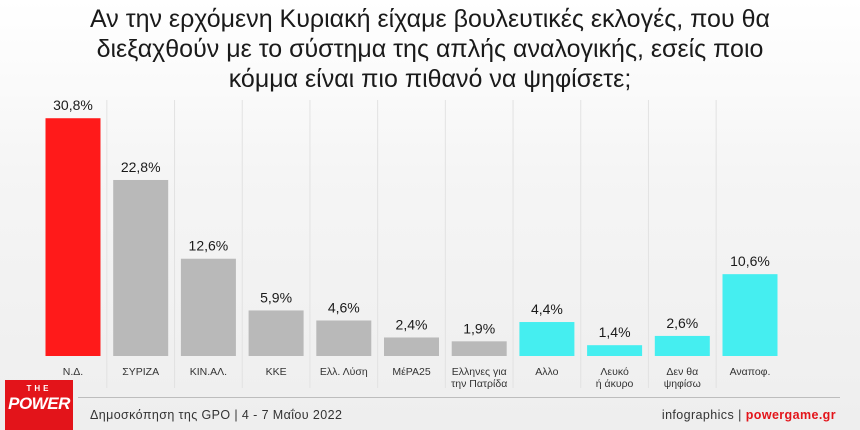 Image resolution: width=860 pixels, height=430 pixels. I want to click on value-label-2: 12,6%, so click(209, 246).